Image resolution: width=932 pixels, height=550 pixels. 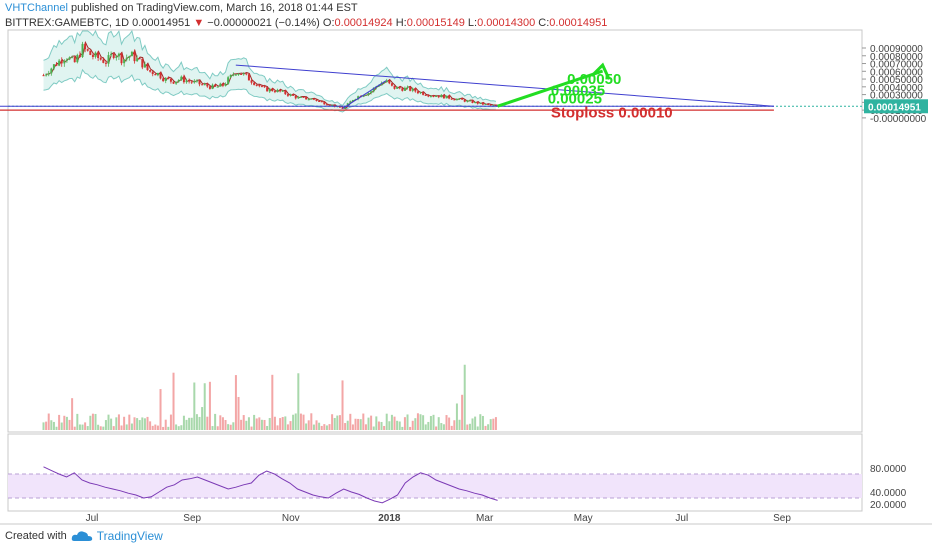 What do you see at coordinates (36, 536) in the screenshot?
I see `created-with-text: Created with` at bounding box center [36, 536].